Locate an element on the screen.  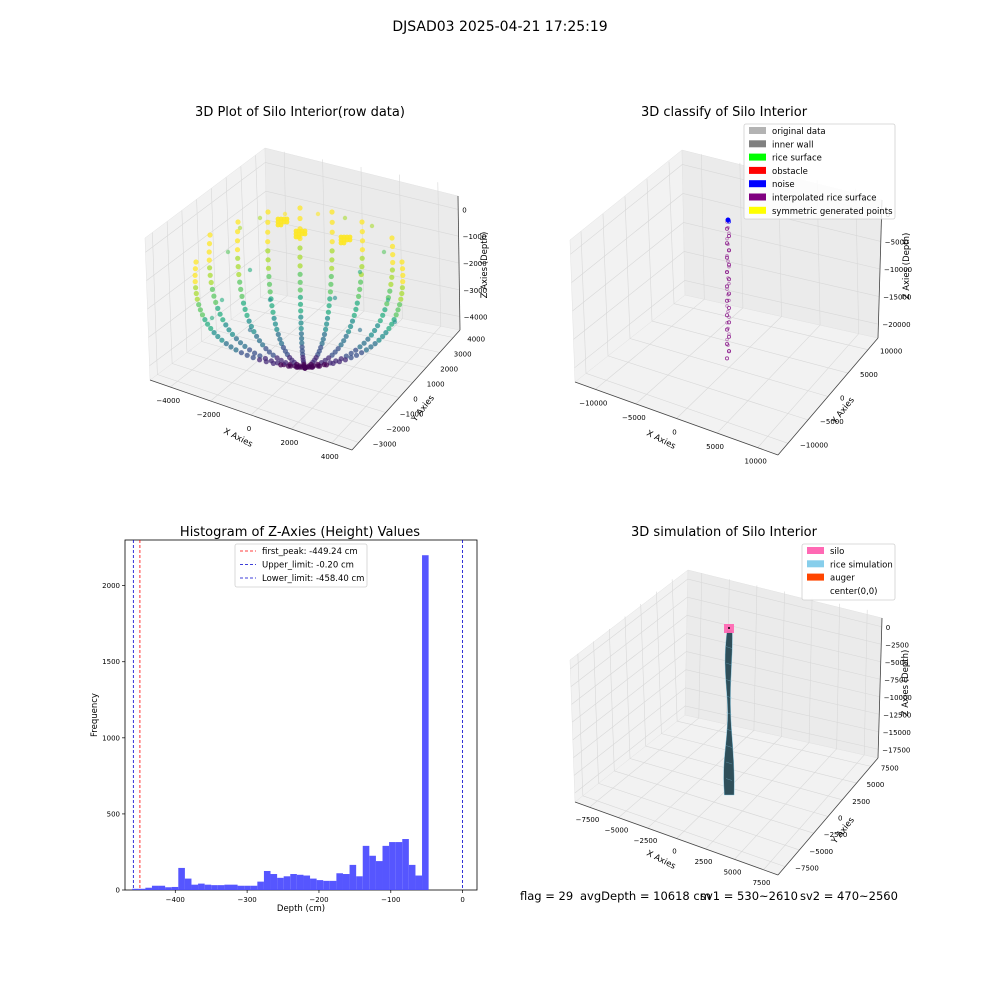
c4-zgrid is located at coordinates (726, 641).